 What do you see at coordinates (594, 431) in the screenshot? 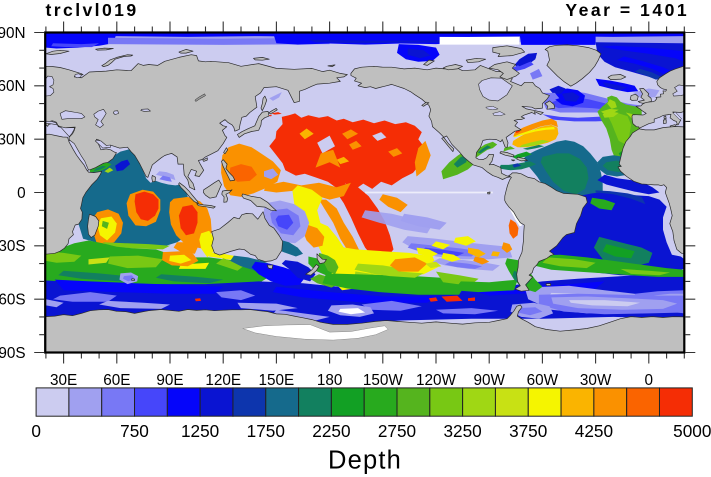
I see `svg-text: 4250` at bounding box center [594, 431].